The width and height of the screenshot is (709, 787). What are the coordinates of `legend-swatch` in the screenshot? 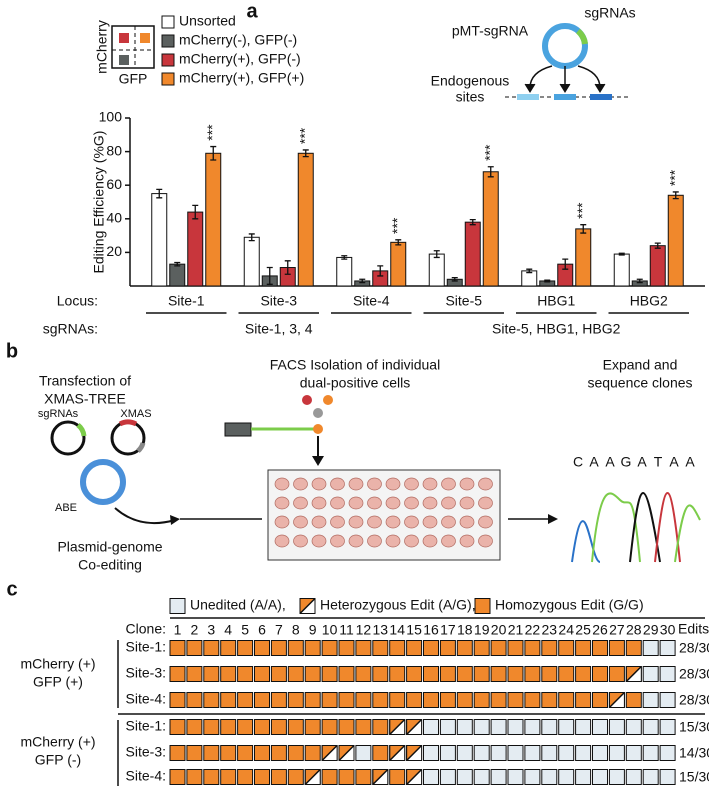 It's located at (168, 79).